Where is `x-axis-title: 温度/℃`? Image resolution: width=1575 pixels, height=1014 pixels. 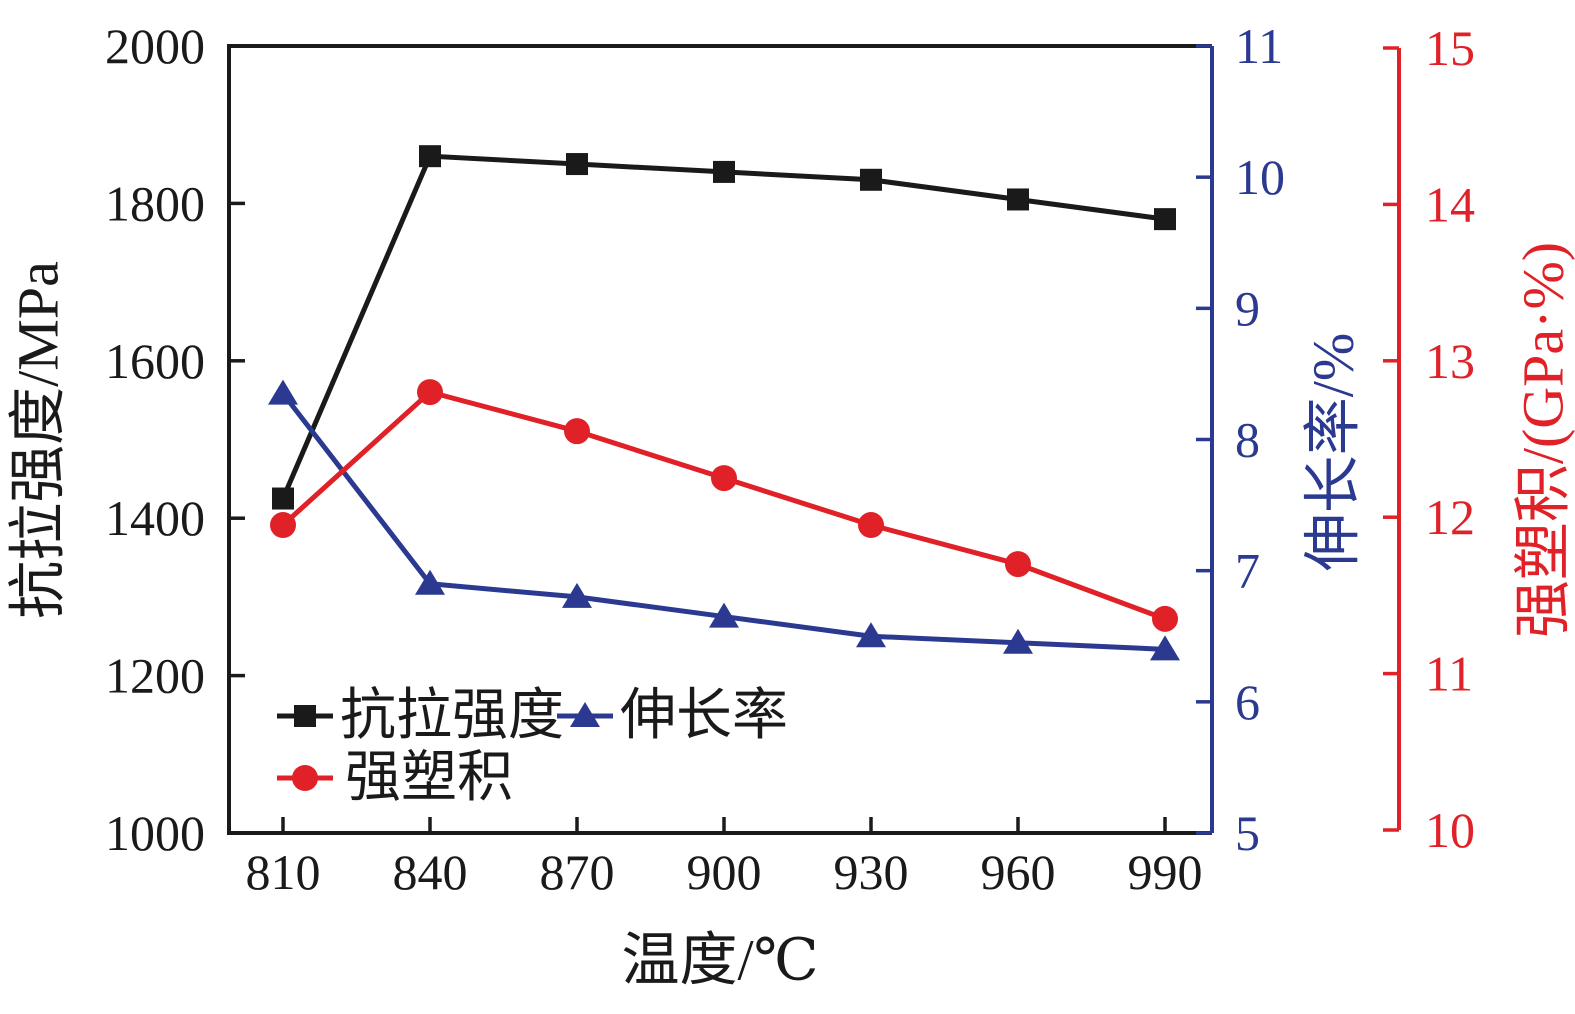 x-axis-title: 温度/℃ is located at coordinates (720, 960).